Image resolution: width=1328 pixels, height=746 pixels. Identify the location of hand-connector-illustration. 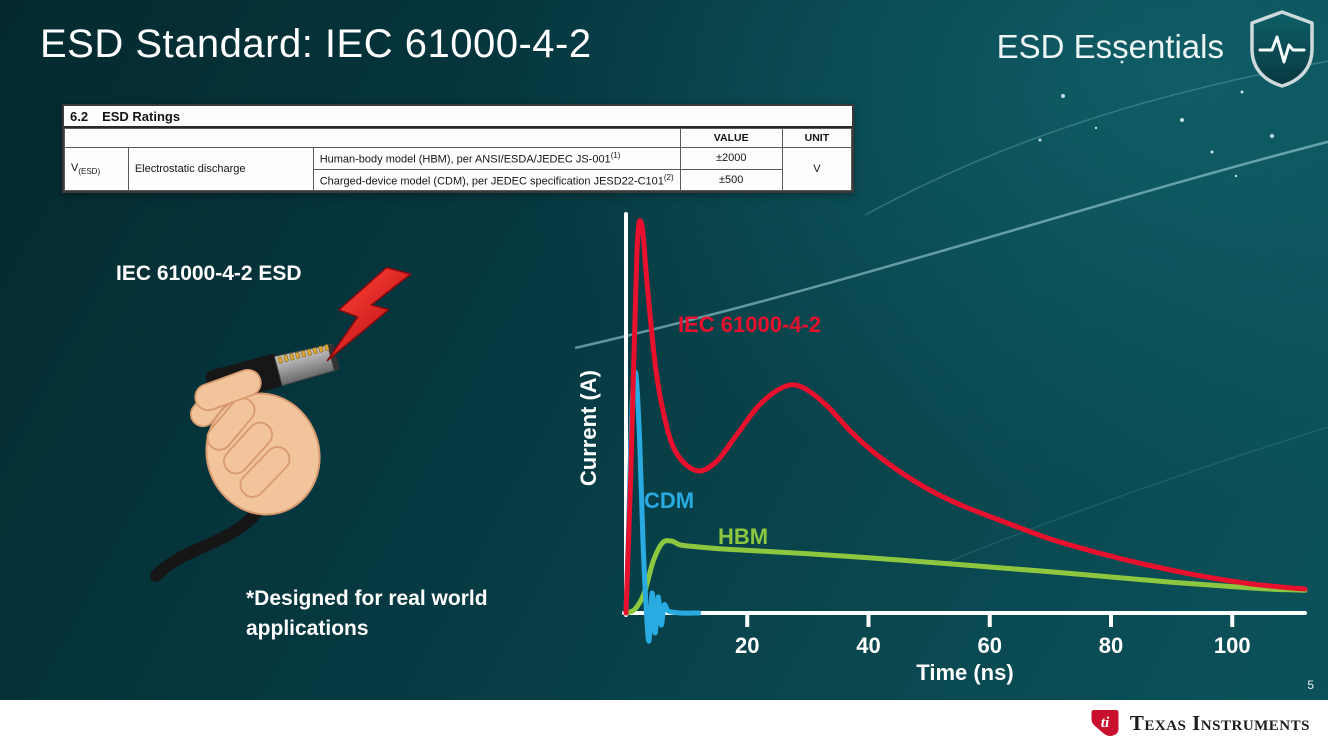
(273, 425).